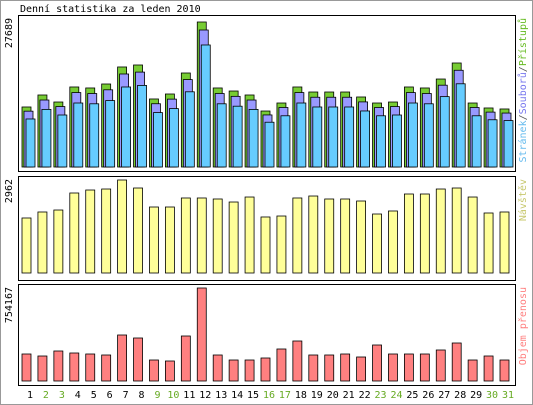 This screenshot has height=405, width=533. Describe the element at coordinates (492, 395) in the screenshot. I see `x-tick-label: 30` at that location.